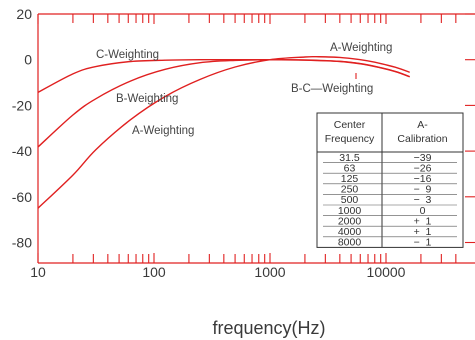 The width and height of the screenshot is (475, 340). I want to click on table-cell-calibration: − 1, so click(423, 243).